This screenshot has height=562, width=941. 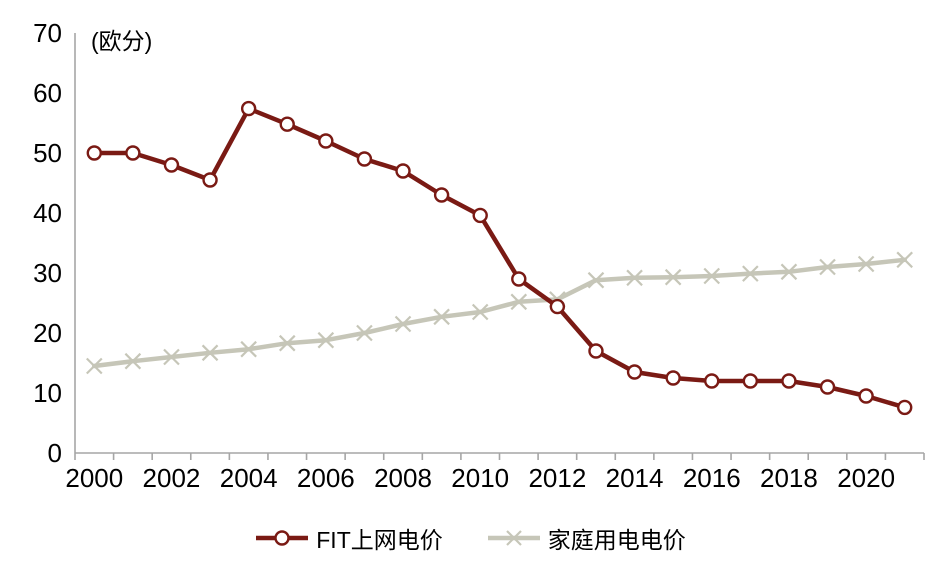 What do you see at coordinates (480, 478) in the screenshot?
I see `x-axis-tick-label: 2010` at bounding box center [480, 478].